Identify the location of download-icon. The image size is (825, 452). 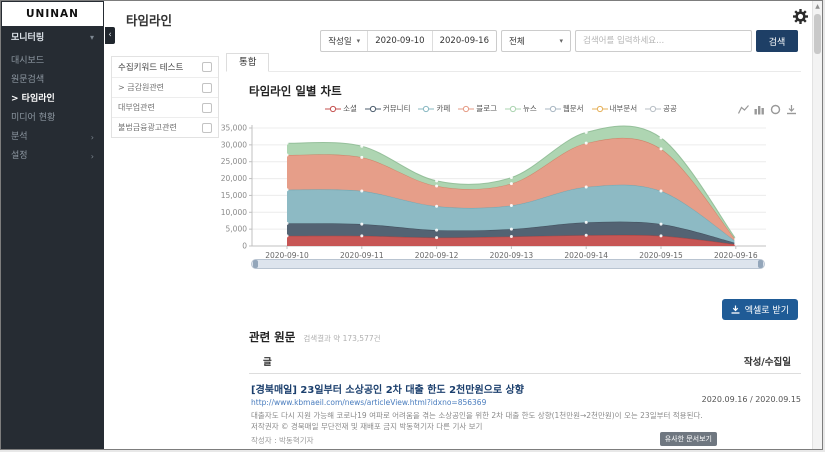
(735, 309).